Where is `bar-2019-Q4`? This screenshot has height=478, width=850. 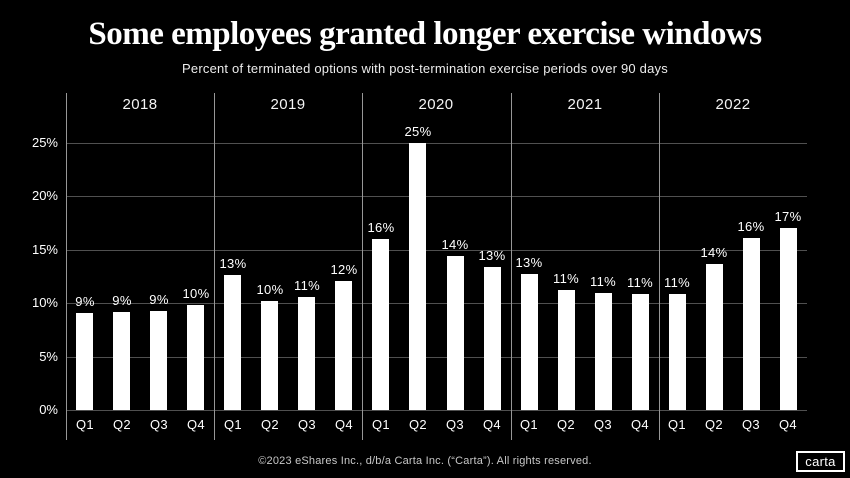
bar-2019-Q4 is located at coordinates (343, 345).